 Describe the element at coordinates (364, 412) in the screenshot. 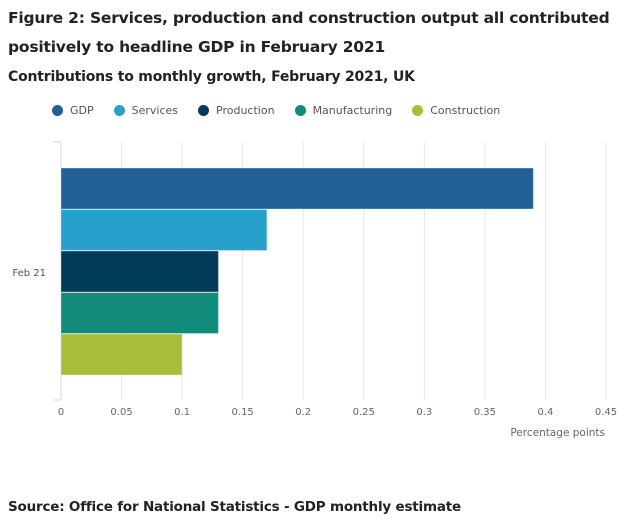

I see `x-tick-label: 0.25` at that location.